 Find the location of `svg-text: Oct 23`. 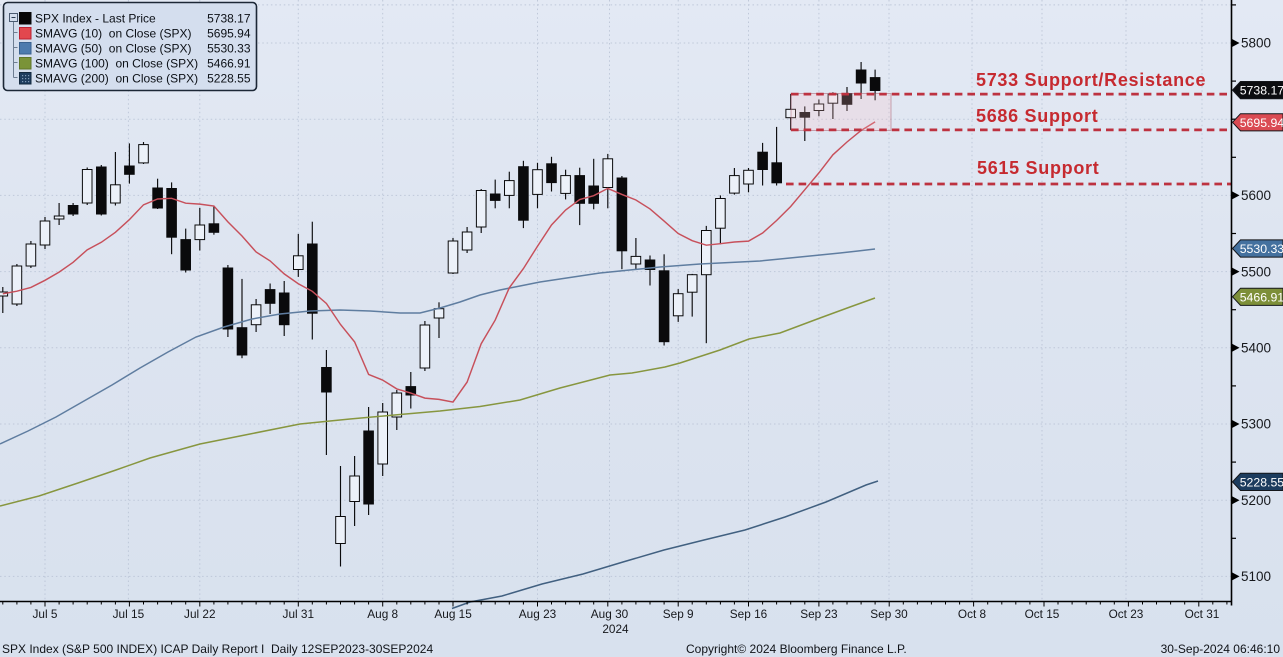

svg-text: Oct 23 is located at coordinates (1126, 614).